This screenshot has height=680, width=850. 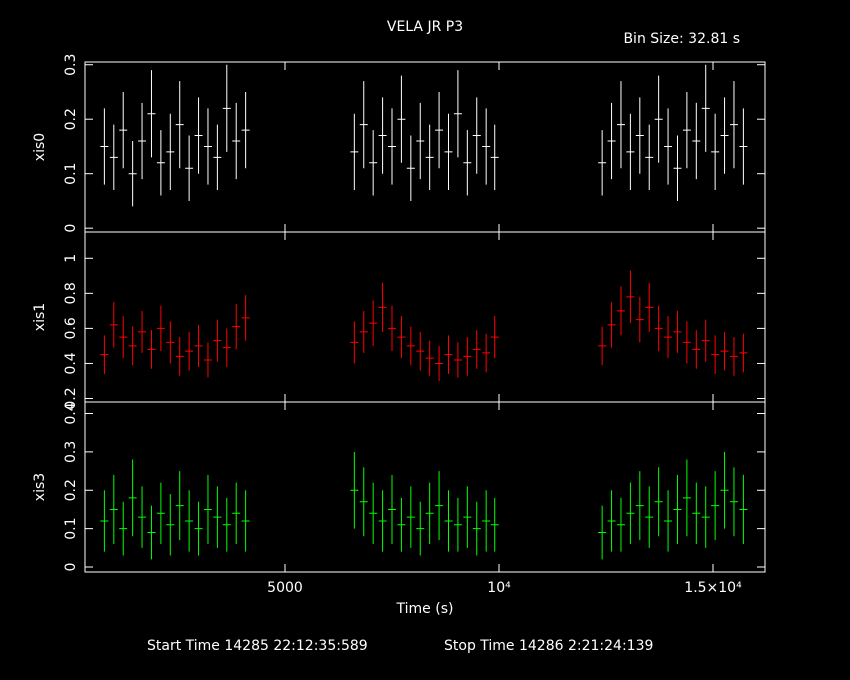 I want to click on y-tick-label: 0.6, so click(x=71, y=328).